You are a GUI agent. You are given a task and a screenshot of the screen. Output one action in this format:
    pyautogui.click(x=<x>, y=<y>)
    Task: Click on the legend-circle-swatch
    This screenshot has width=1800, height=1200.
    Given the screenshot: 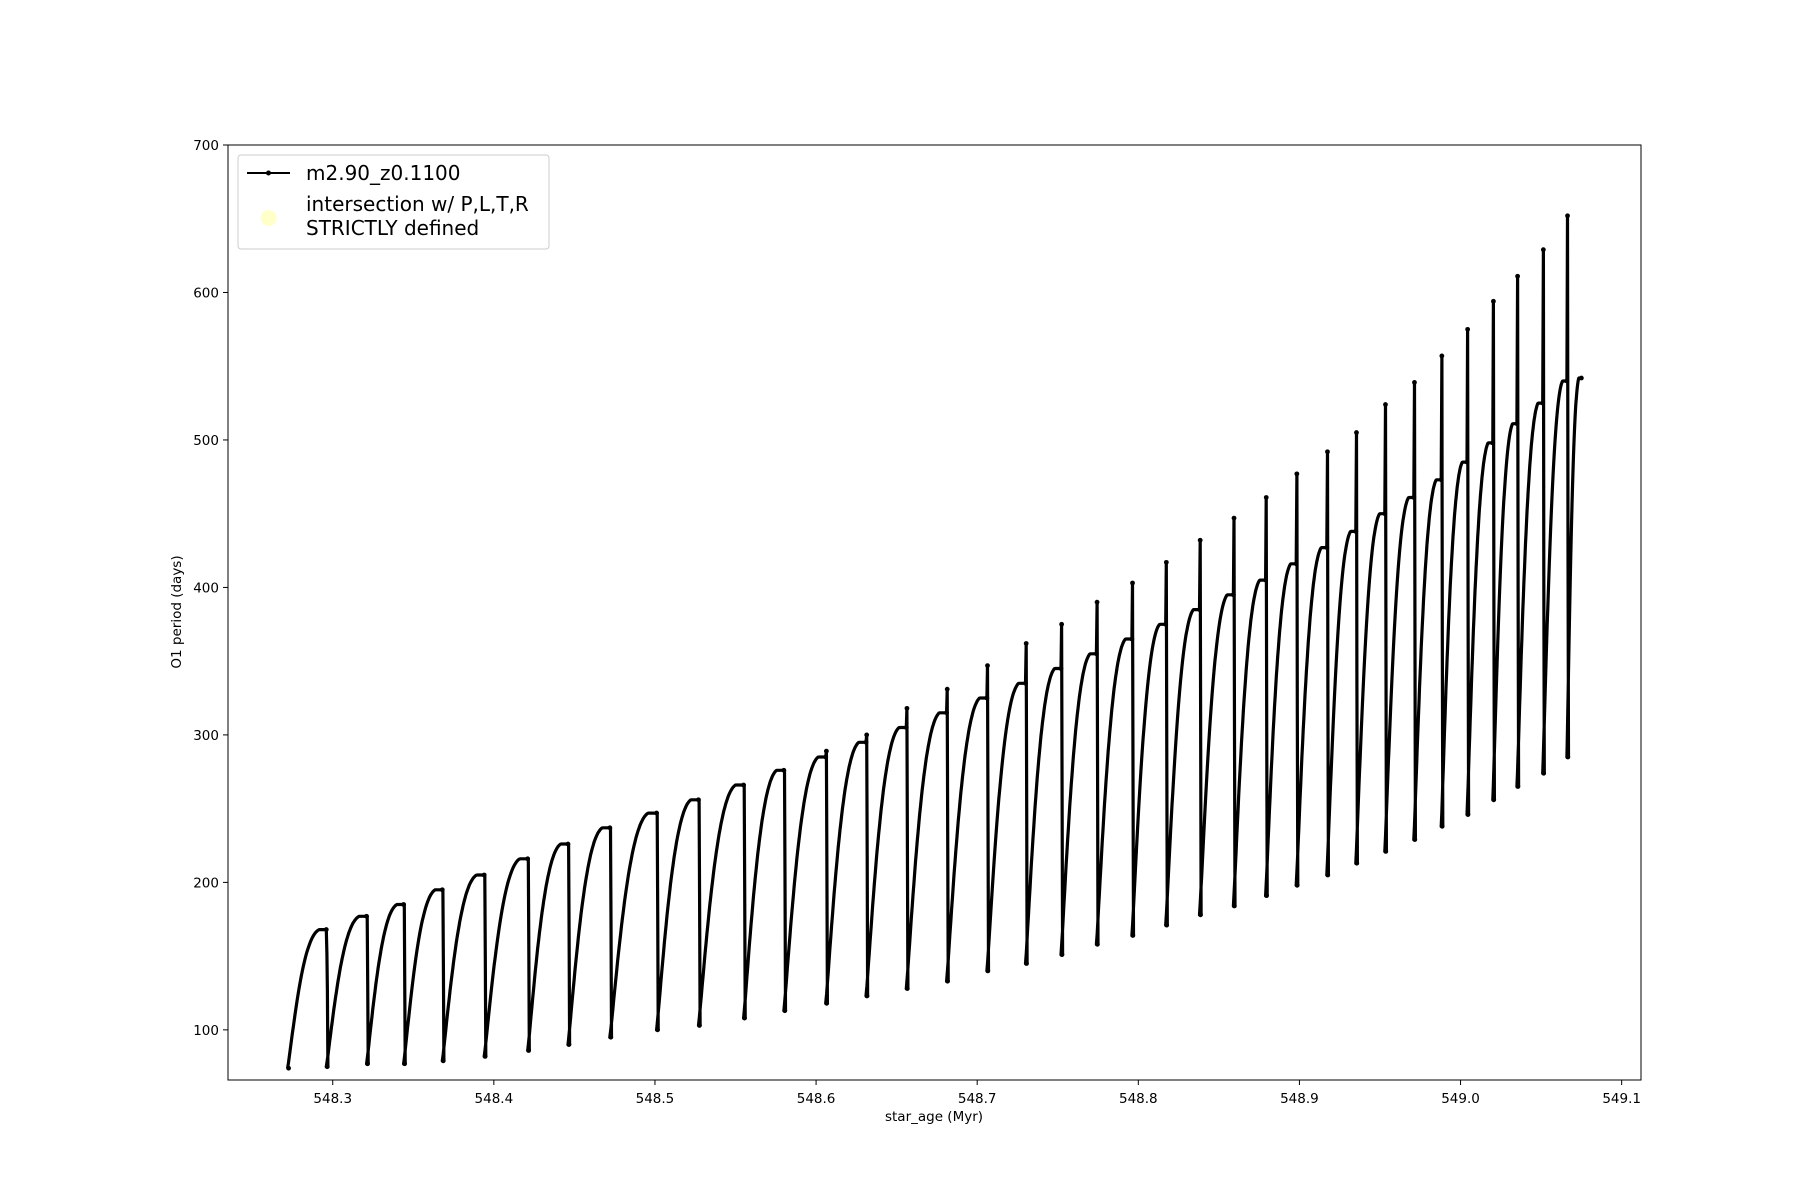 What is the action you would take?
    pyautogui.click(x=268, y=218)
    